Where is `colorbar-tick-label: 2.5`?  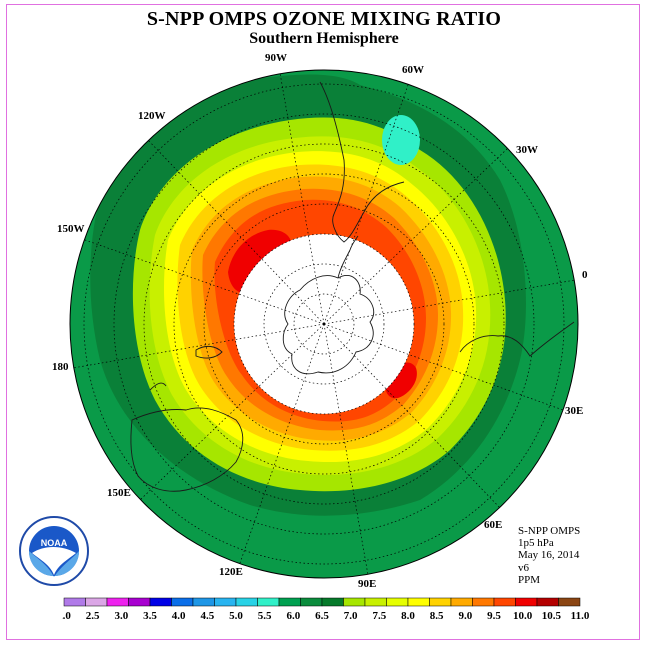 colorbar-tick-label: 2.5 is located at coordinates (93, 616).